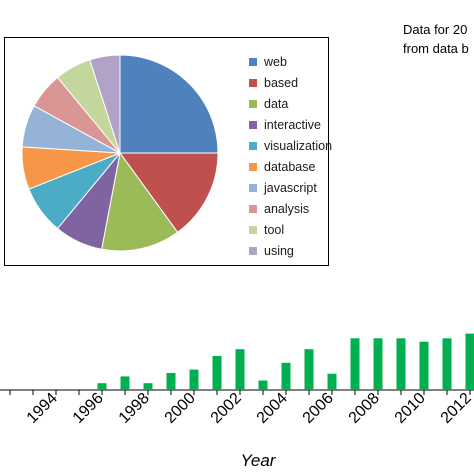  What do you see at coordinates (290, 229) in the screenshot?
I see `legend-item-tool: tool` at bounding box center [290, 229].